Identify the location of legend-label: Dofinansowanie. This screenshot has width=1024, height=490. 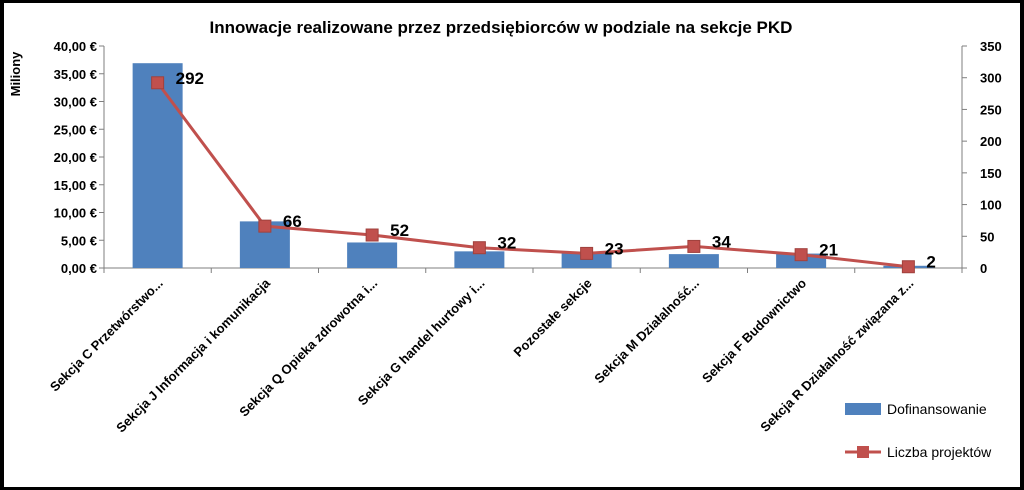
(937, 409).